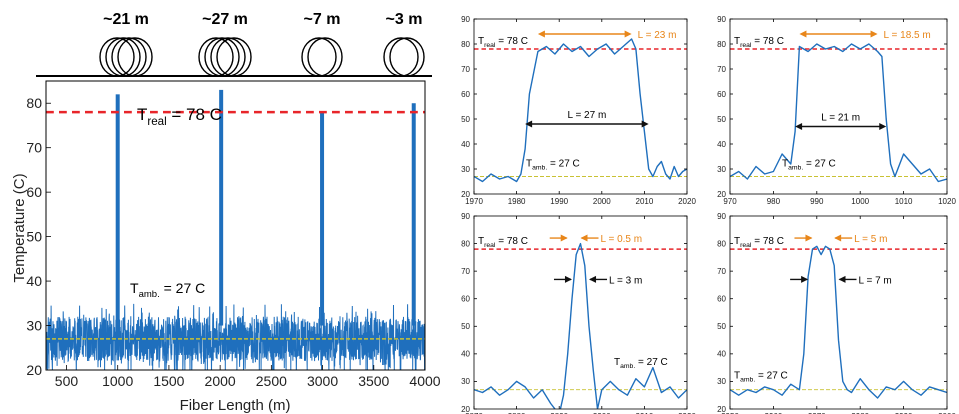 This screenshot has height=414, width=959. Describe the element at coordinates (904, 201) in the screenshot. I see `x-tick-label: 1010` at that location.